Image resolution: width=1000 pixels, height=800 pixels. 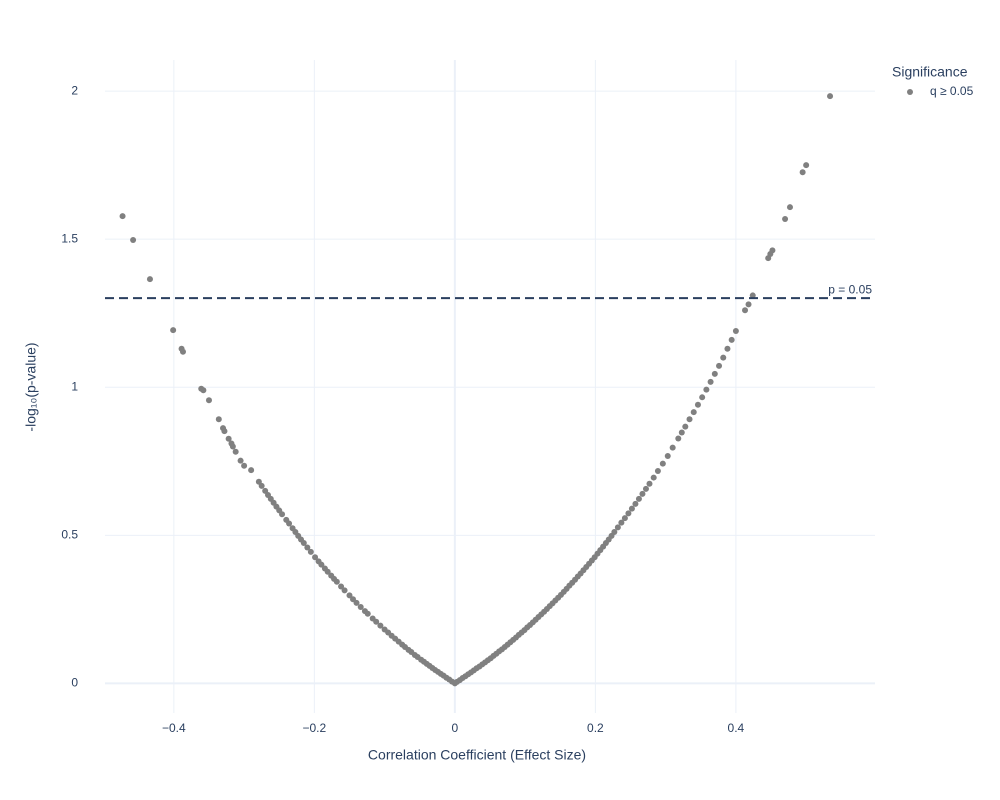 What do you see at coordinates (74, 683) in the screenshot?
I see `y-tick-label: 0` at bounding box center [74, 683].